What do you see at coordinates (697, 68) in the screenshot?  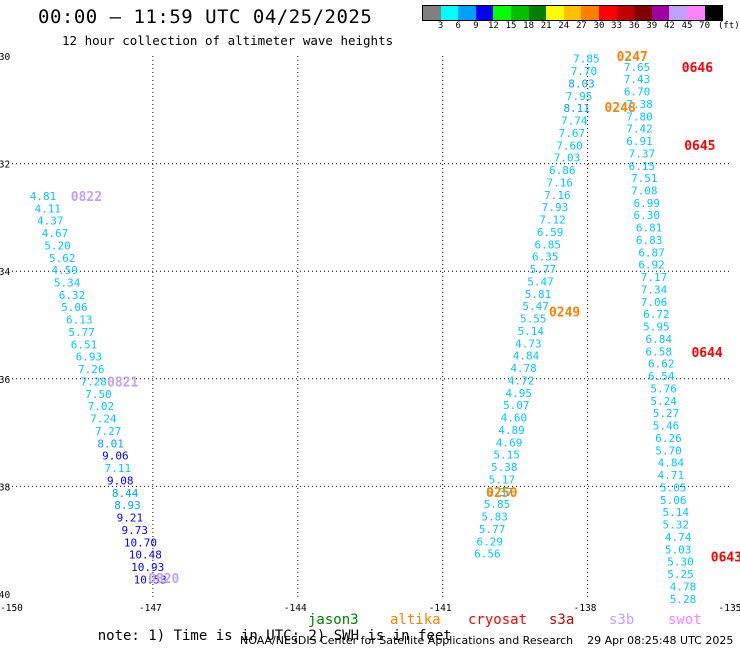 I see `pass-time-label: 0646` at bounding box center [697, 68].